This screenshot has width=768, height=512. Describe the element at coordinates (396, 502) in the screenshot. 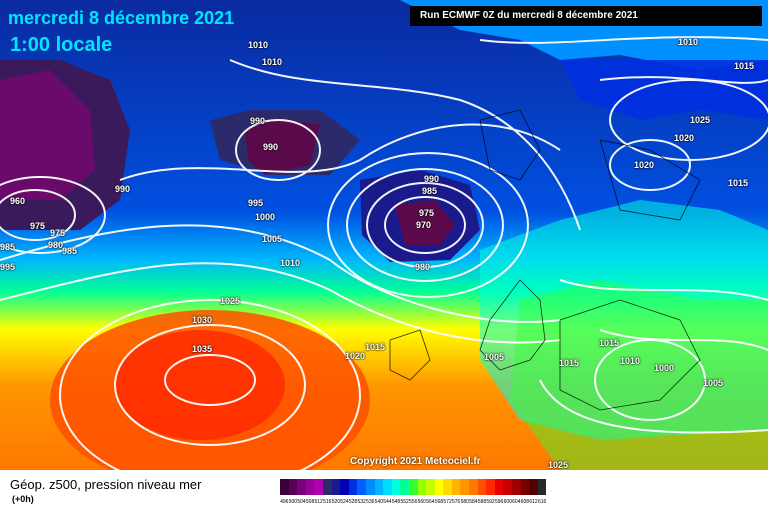

I see `color-scale-tick: 548` at that location.